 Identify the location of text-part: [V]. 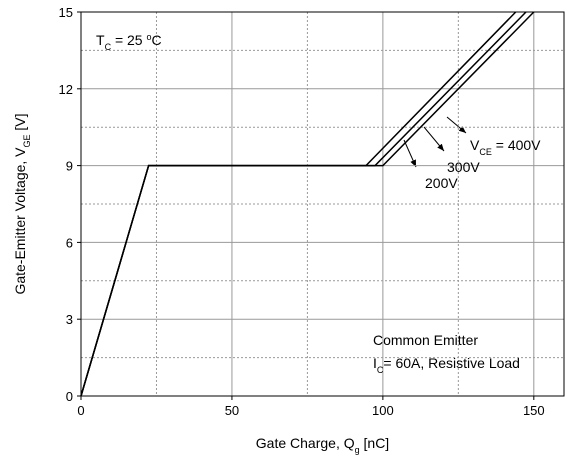
(20, 123).